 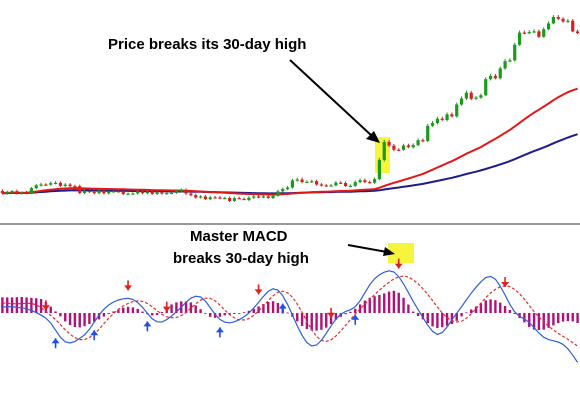 What do you see at coordinates (241, 258) in the screenshot?
I see `annotation-macd-text-line2: breaks 30-day high` at bounding box center [241, 258].